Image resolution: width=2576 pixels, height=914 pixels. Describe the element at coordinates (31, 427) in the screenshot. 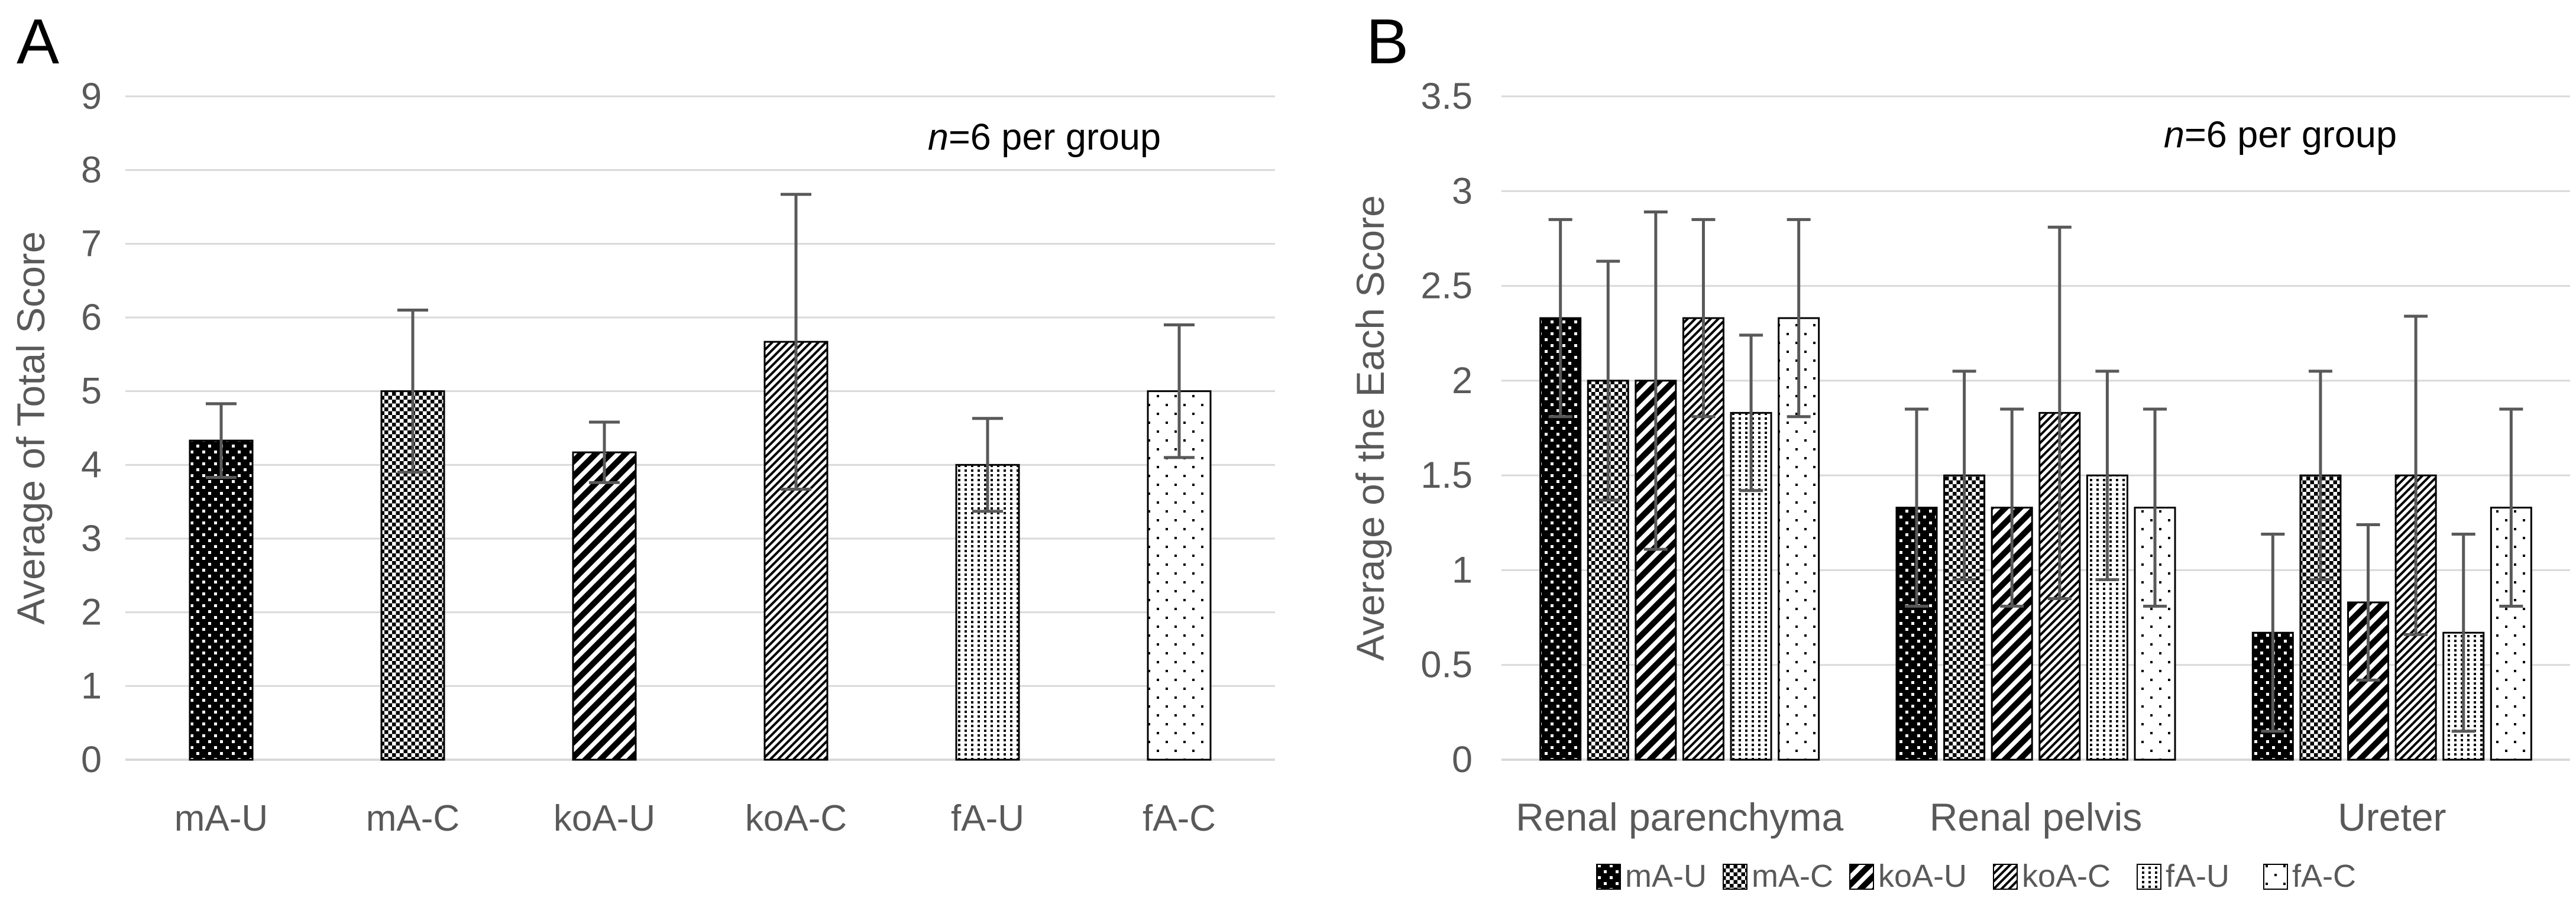

I see `y-axis-title: Average of Total Score` at that location.